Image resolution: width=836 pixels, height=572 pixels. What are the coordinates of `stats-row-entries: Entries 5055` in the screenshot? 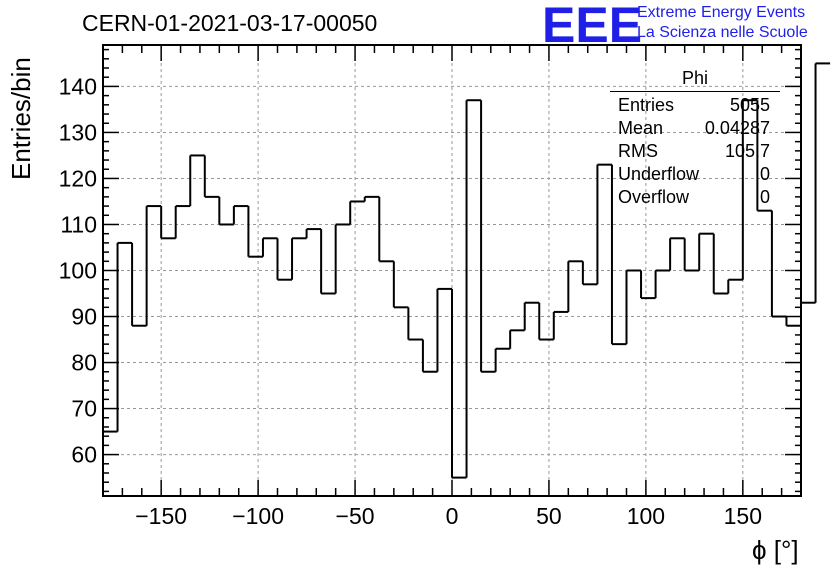 It's located at (695, 105).